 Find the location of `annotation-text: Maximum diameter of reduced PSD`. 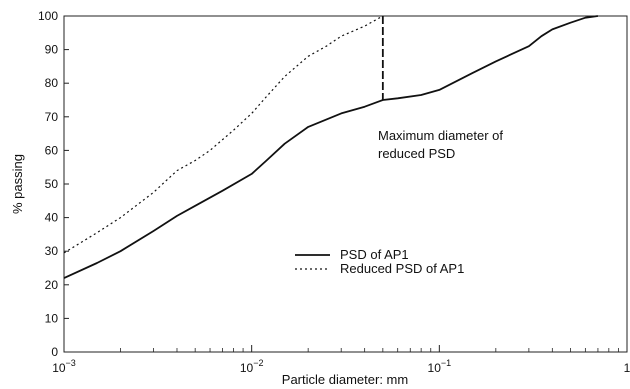

annotation-text: Maximum diameter of reduced PSD is located at coordinates (442, 144).